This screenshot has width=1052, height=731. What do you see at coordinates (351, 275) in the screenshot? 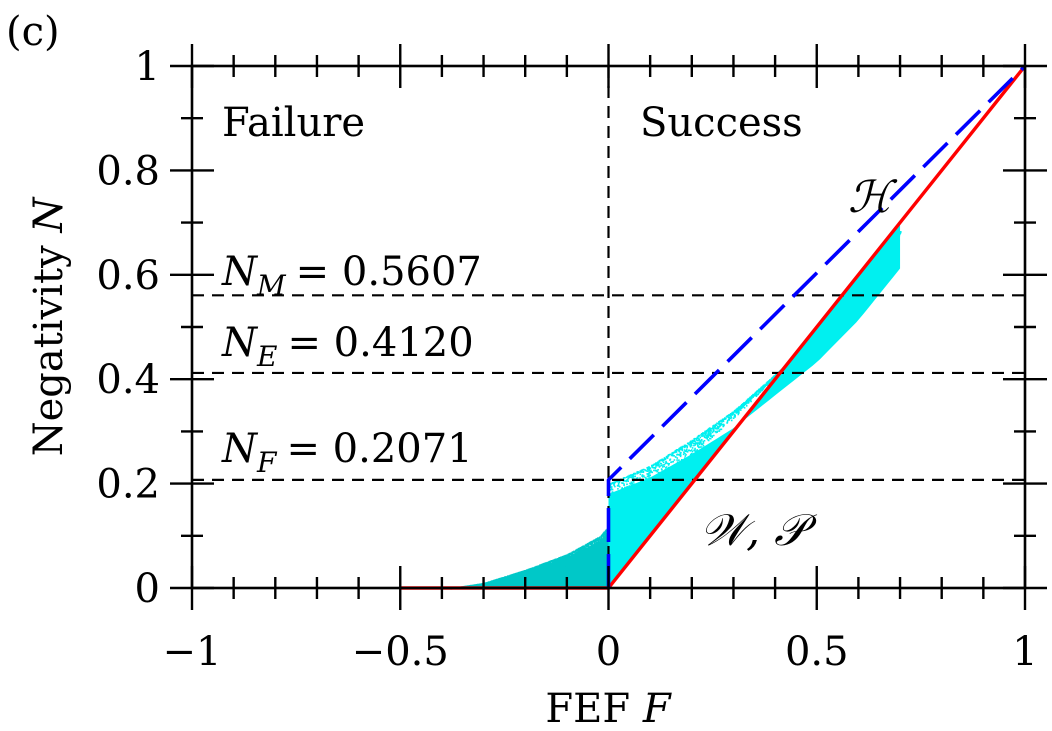
I see `ref-label-NM: NM = 0.5607` at bounding box center [351, 275].